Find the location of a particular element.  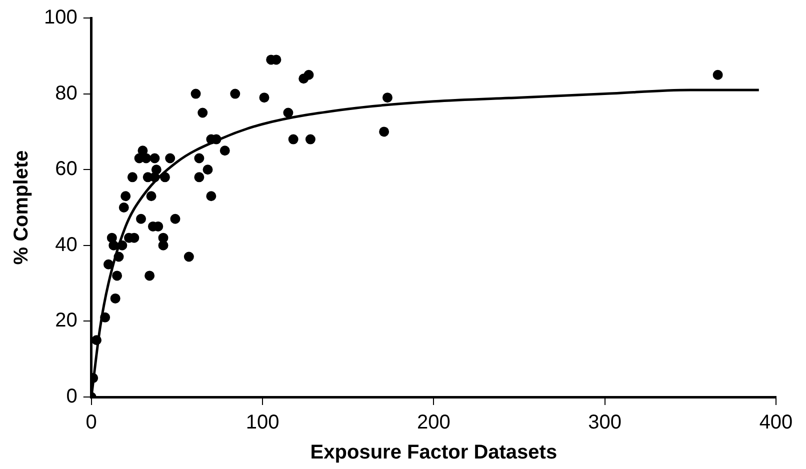

y-tick-label: 100 is located at coordinates (61, 17).